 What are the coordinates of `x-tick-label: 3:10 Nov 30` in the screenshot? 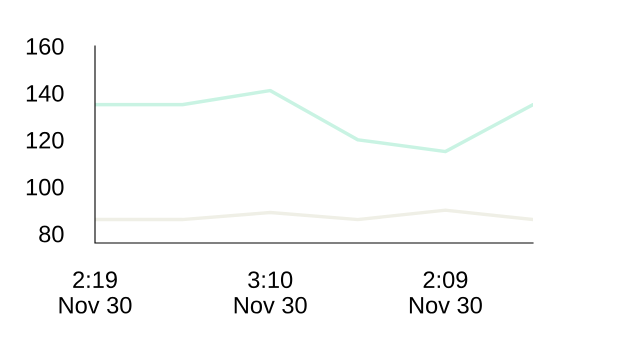 It's located at (270, 292).